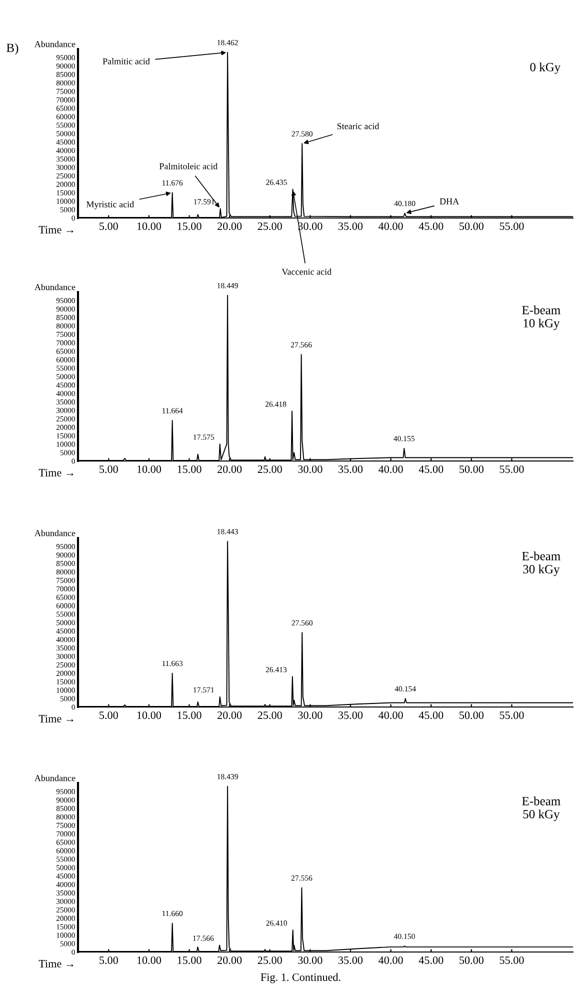 The image size is (586, 991). I want to click on chart-title: B), so click(12, 49).